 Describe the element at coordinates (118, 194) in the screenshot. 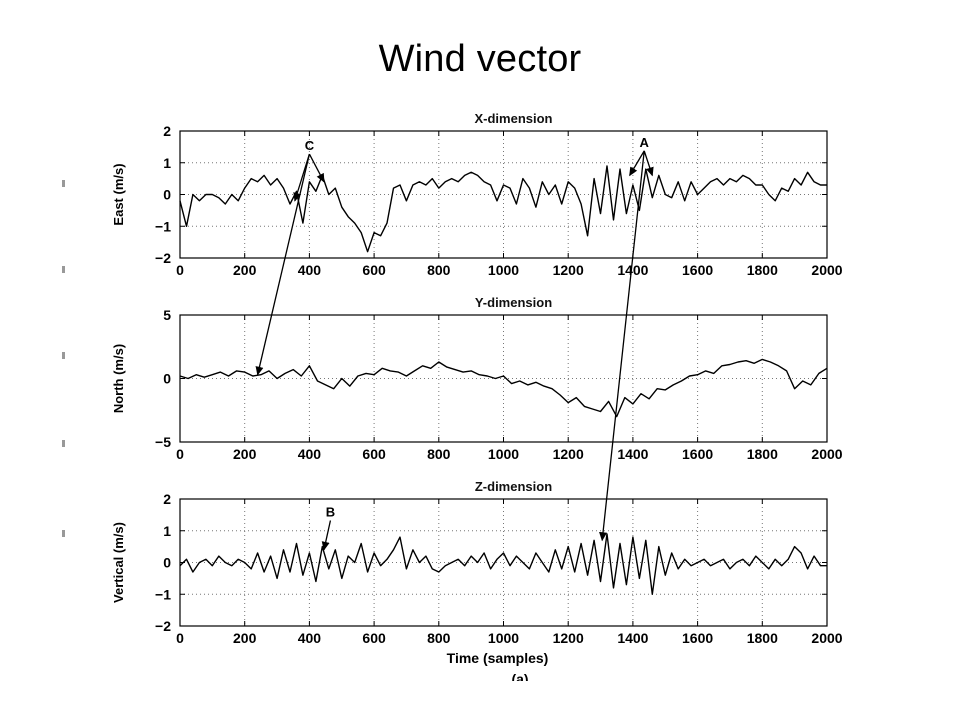

I see `y-axis-label: East (m/s)` at that location.